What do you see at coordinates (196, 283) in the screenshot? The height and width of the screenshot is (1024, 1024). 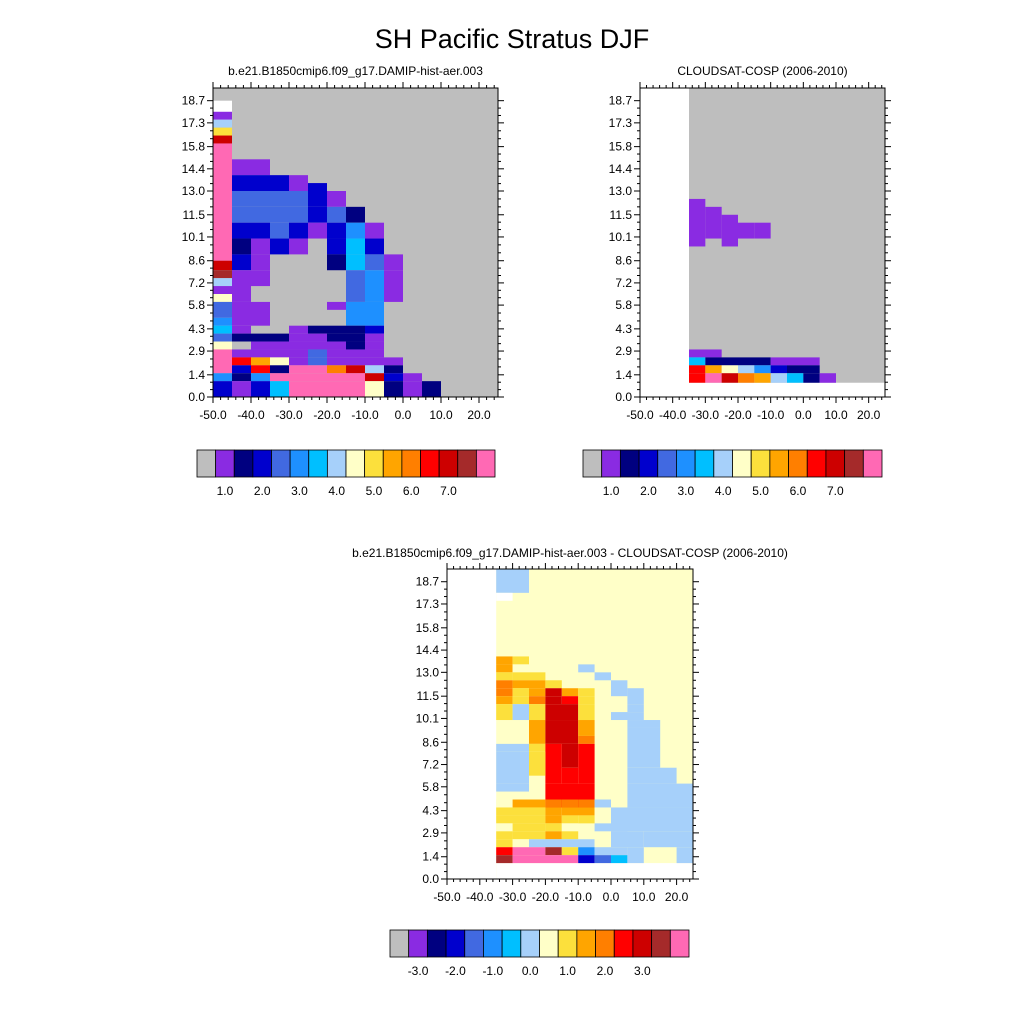 I see `y-tick-label: 7.2` at bounding box center [196, 283].